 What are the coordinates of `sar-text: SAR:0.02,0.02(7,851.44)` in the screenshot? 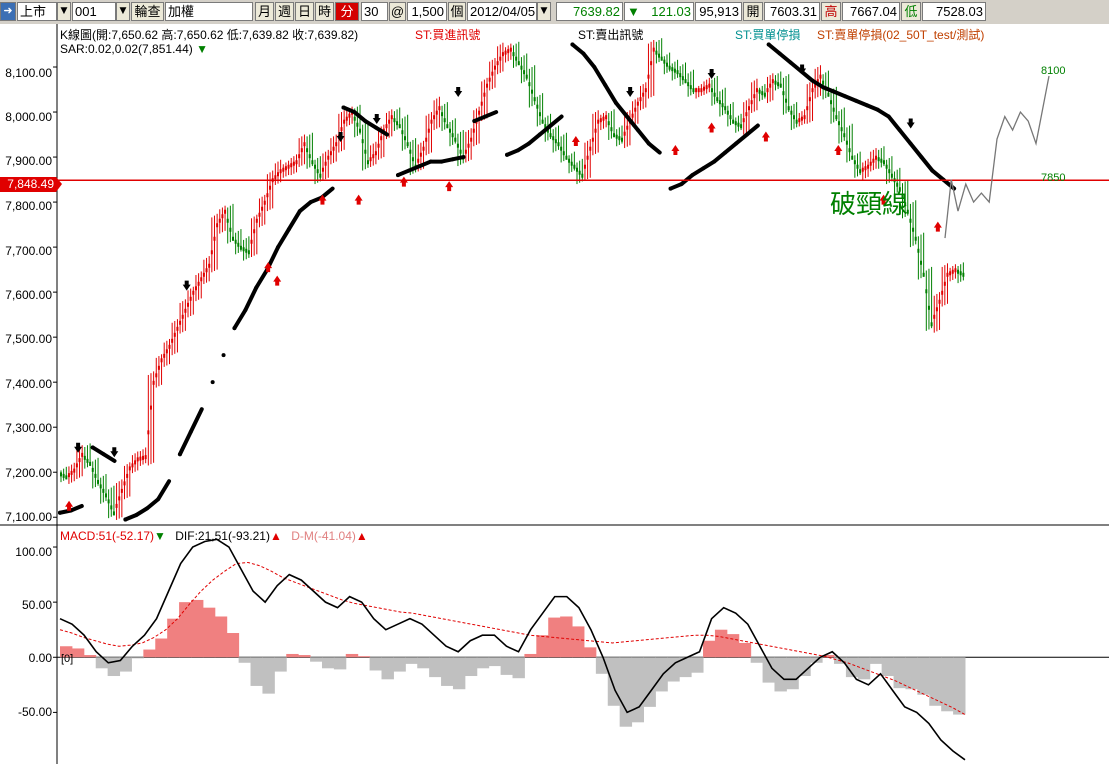 It's located at (126, 49).